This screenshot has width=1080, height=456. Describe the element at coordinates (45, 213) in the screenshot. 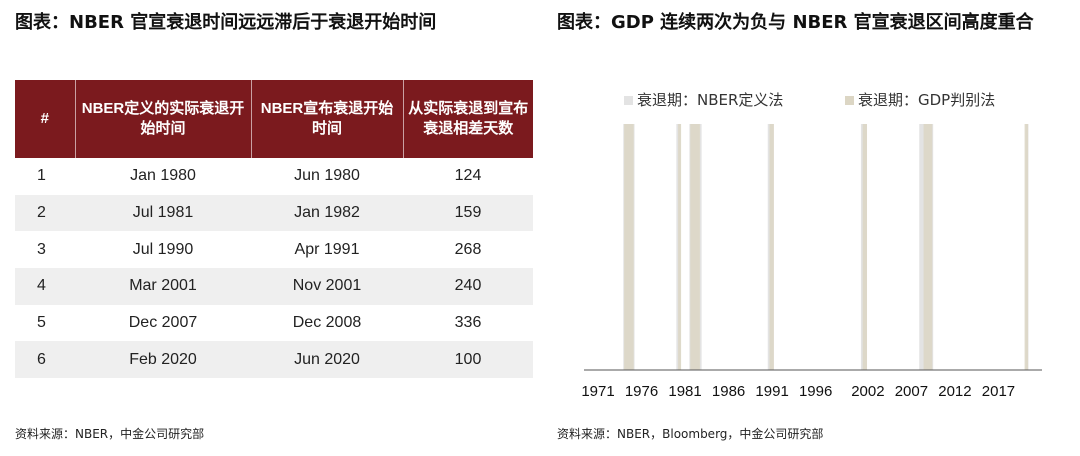

I see `cell-index: 2` at that location.